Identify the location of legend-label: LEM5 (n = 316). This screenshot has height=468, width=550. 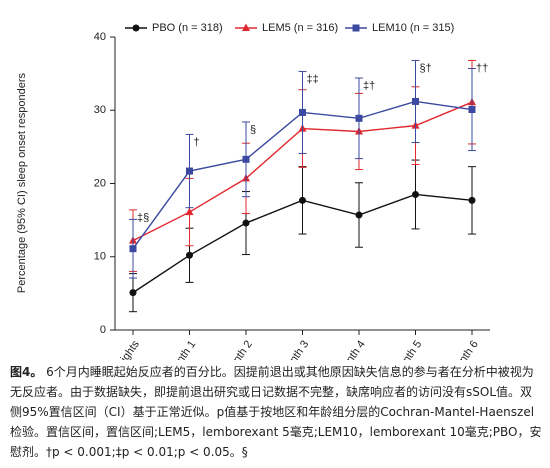
(300, 28).